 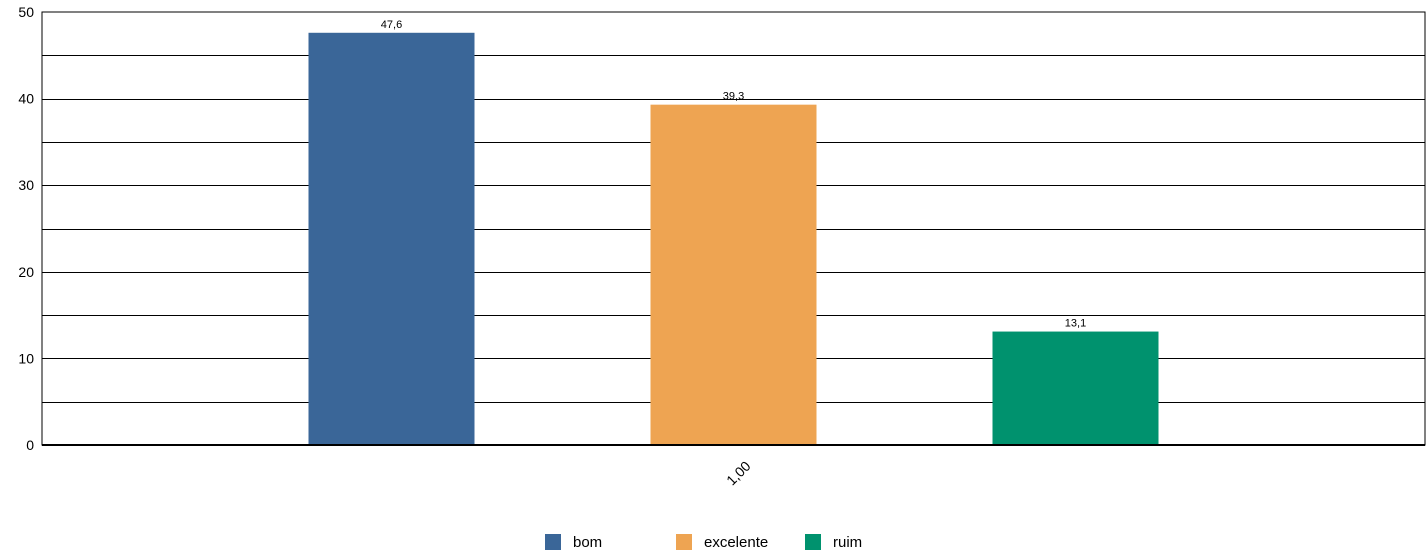 I want to click on bar-excelente, so click(x=733, y=275).